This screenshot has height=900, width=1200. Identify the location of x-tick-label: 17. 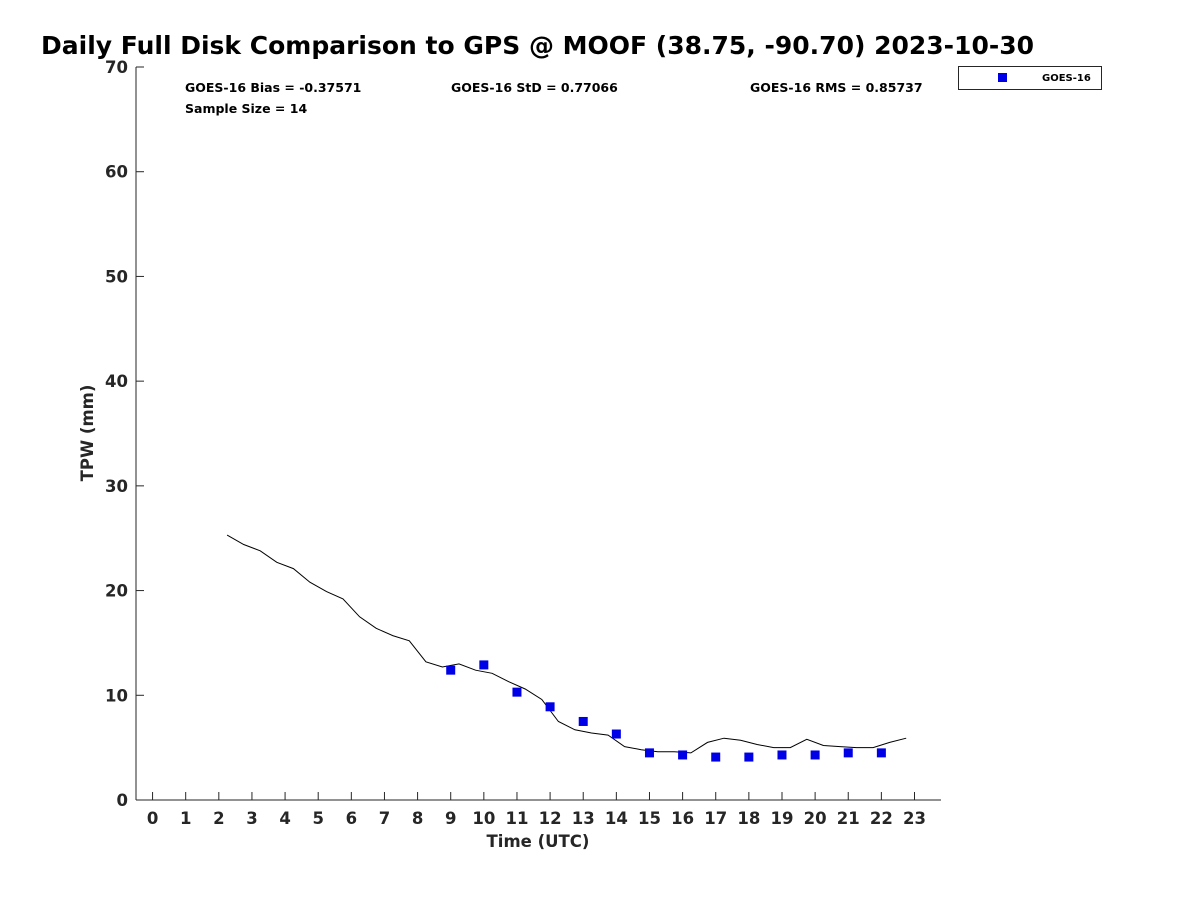
(715, 818).